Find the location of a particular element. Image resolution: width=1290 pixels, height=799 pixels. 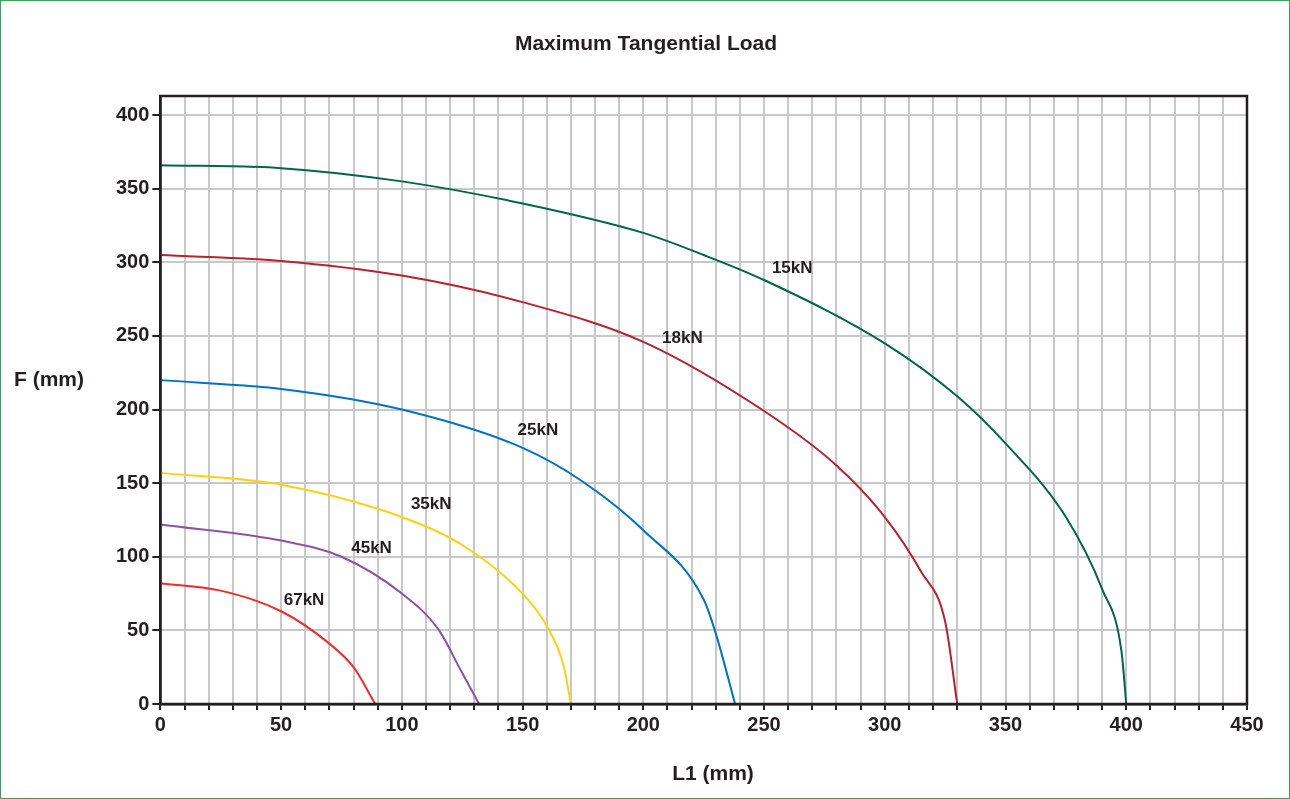

series-label: 45kN is located at coordinates (371, 548).